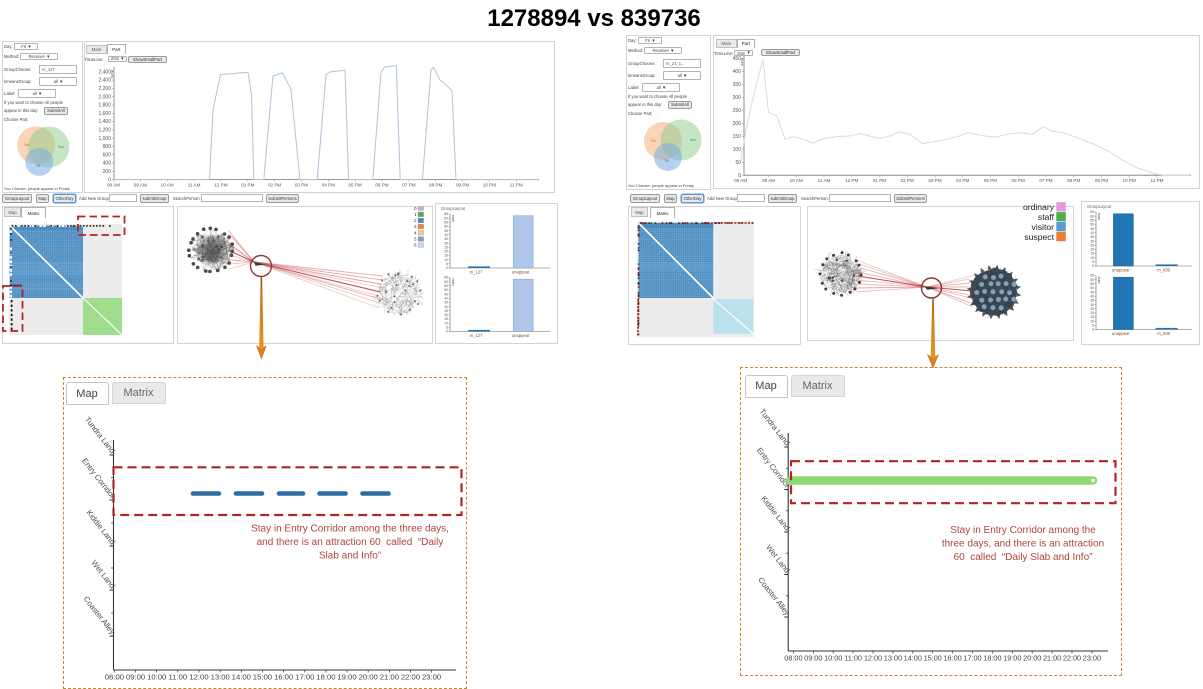 This screenshot has height=689, width=1203. I want to click on svg-text: visitor, so click(1043, 227).